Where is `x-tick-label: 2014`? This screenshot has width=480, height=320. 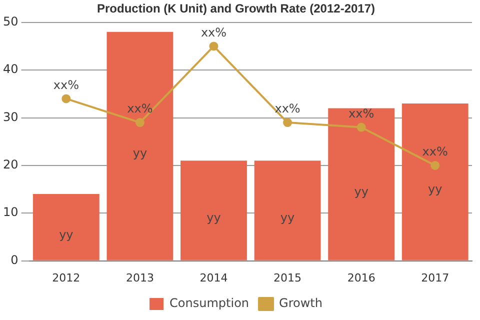 x-tick-label: 2014 is located at coordinates (214, 277).